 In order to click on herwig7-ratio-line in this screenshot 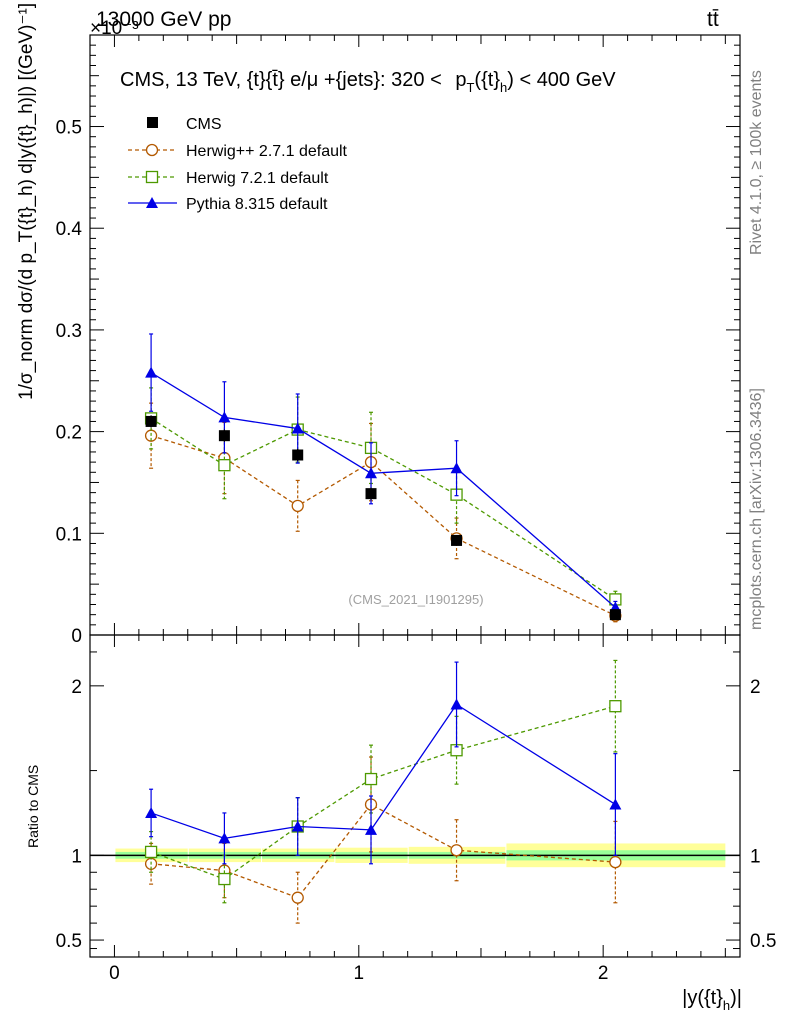, I will do `click(383, 792)`.